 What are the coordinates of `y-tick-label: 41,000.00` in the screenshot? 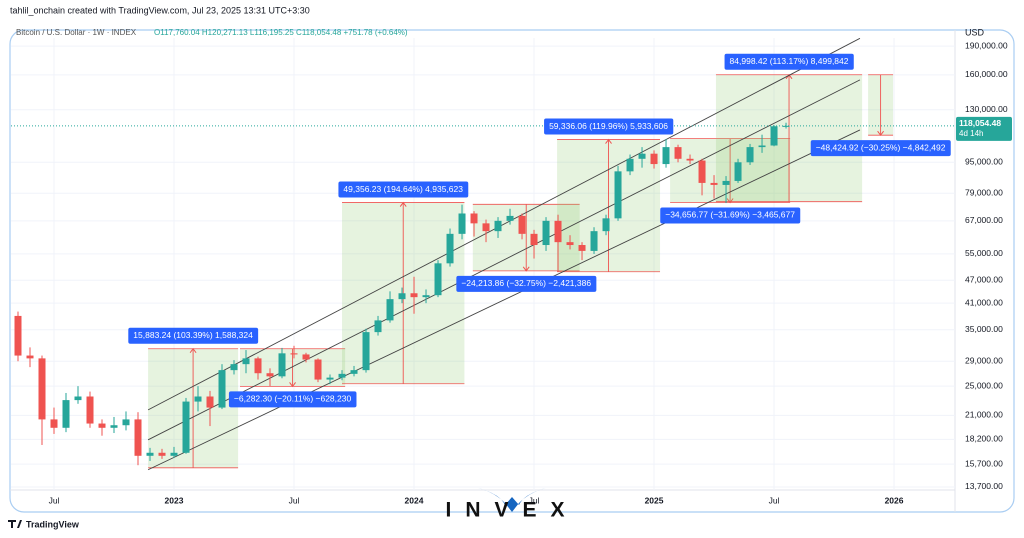 It's located at (984, 302).